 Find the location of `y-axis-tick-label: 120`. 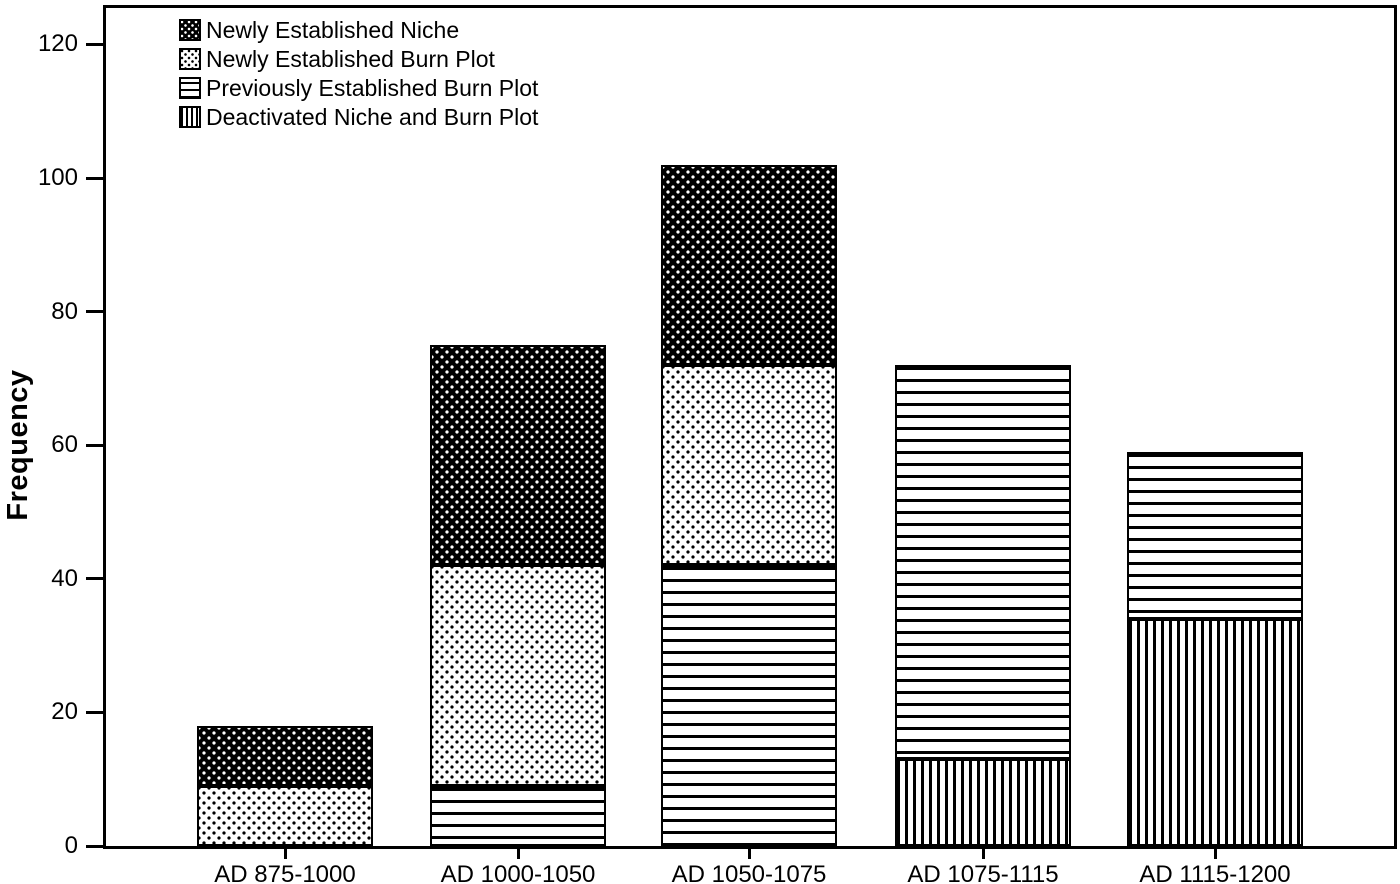

y-axis-tick-label: 120 is located at coordinates (57, 44).